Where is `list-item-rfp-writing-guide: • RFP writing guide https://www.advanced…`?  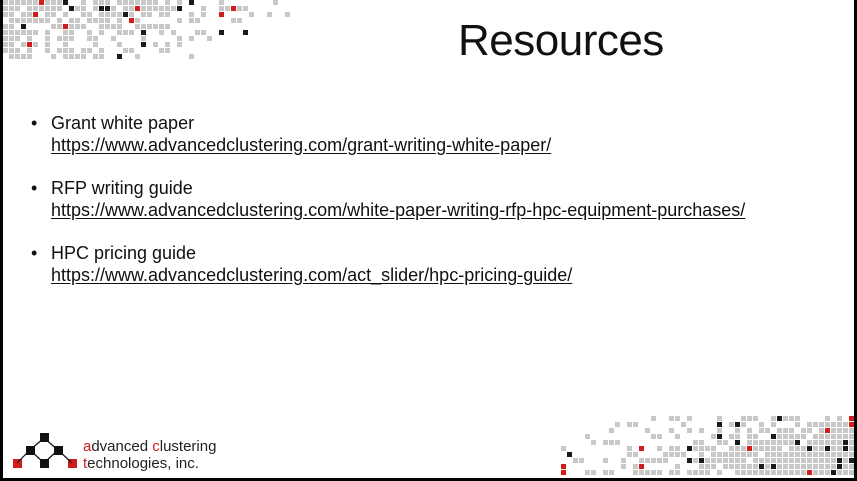 list-item-rfp-writing-guide: • RFP writing guide https://www.advanced… is located at coordinates (388, 199).